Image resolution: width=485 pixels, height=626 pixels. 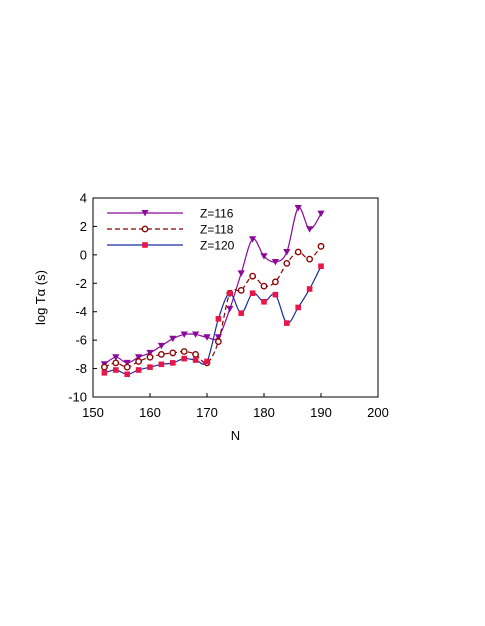 I want to click on y-tick-label: -8, so click(x=81, y=368).